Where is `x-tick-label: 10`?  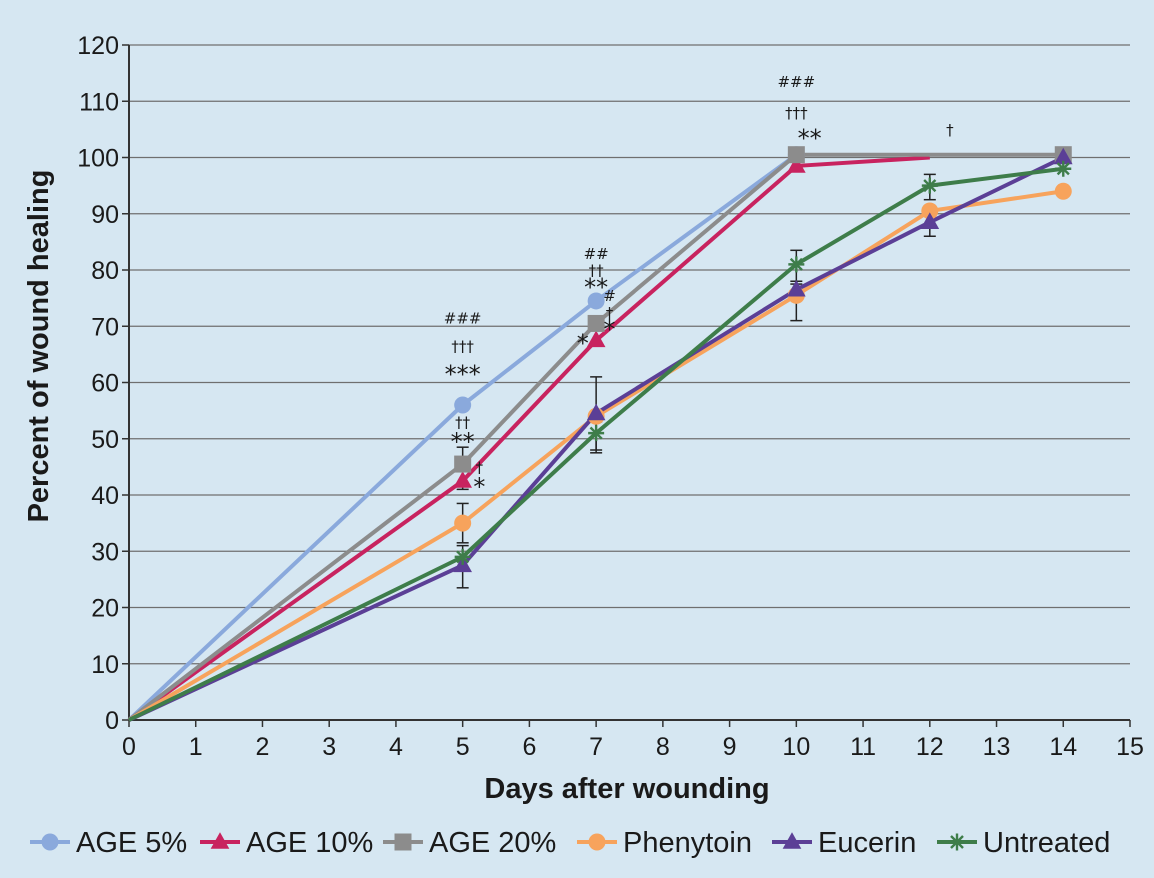 x-tick-label: 10 is located at coordinates (796, 747).